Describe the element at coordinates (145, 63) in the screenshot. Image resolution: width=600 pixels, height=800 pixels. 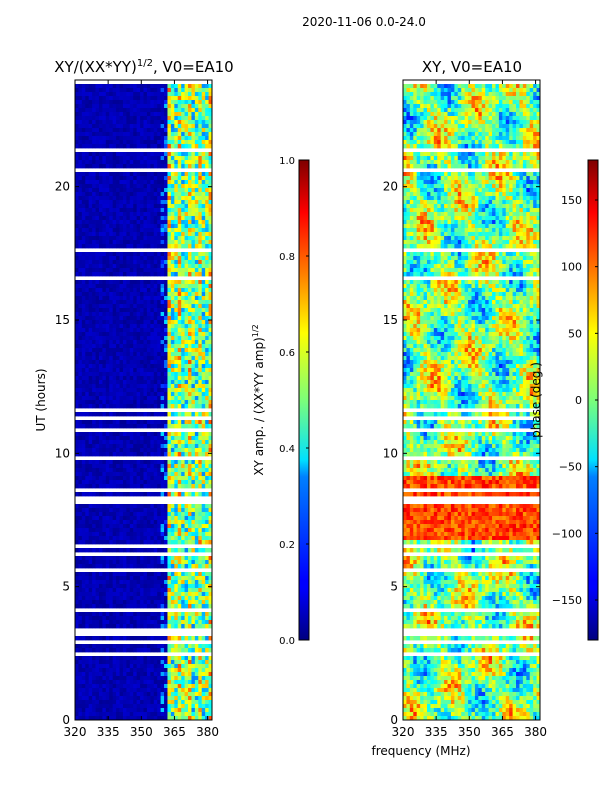
I see `left-title-superscript: 1/2` at that location.